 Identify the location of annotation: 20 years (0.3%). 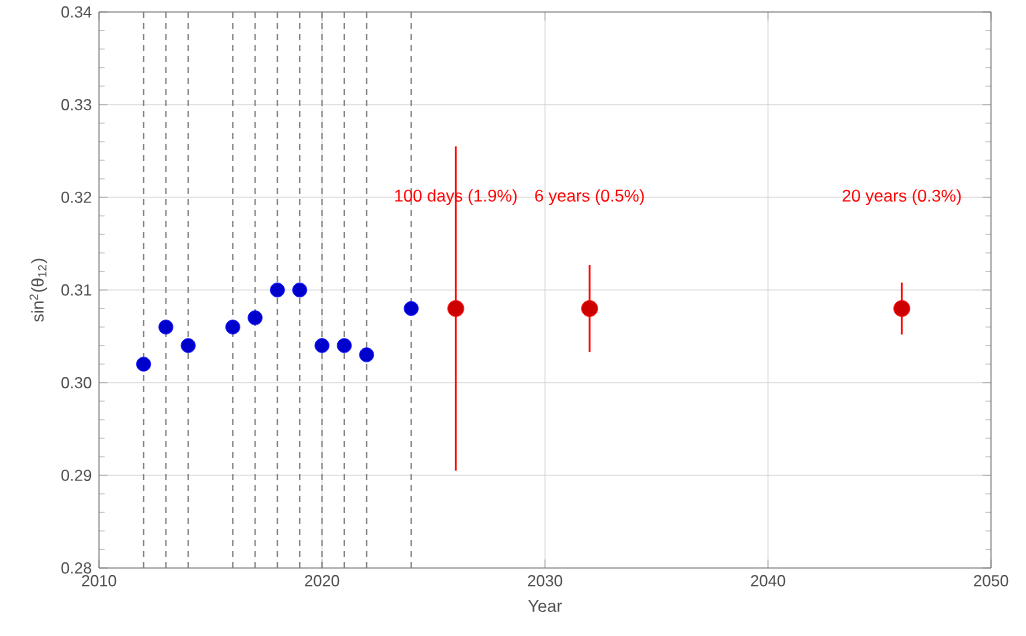
(901, 197).